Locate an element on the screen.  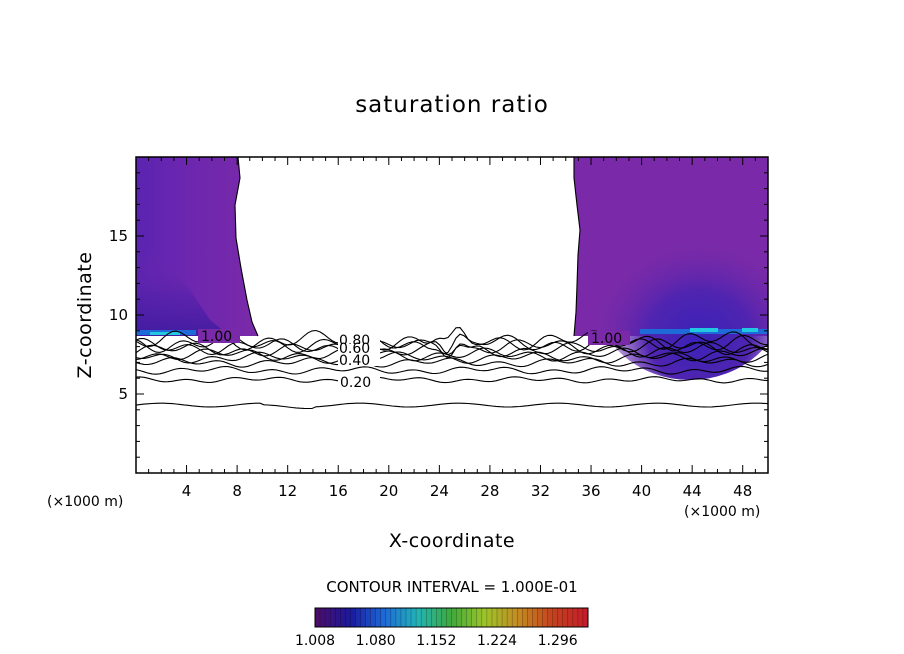
colorbar-tick-label: 1.008 is located at coordinates (315, 641).